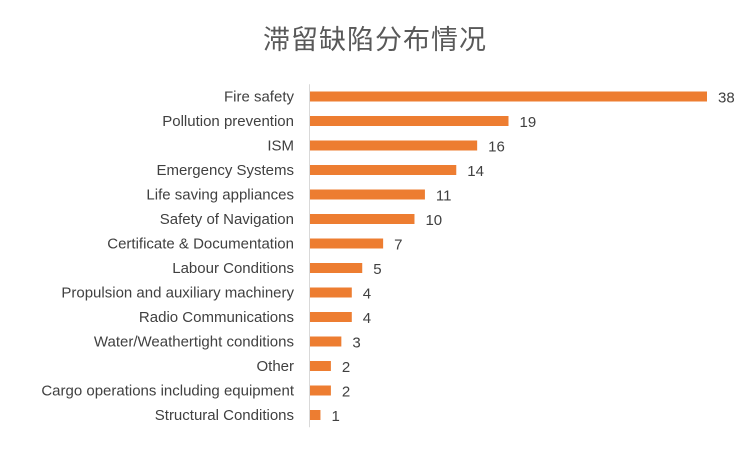  I want to click on category-label: Radio Communications, so click(216, 317).